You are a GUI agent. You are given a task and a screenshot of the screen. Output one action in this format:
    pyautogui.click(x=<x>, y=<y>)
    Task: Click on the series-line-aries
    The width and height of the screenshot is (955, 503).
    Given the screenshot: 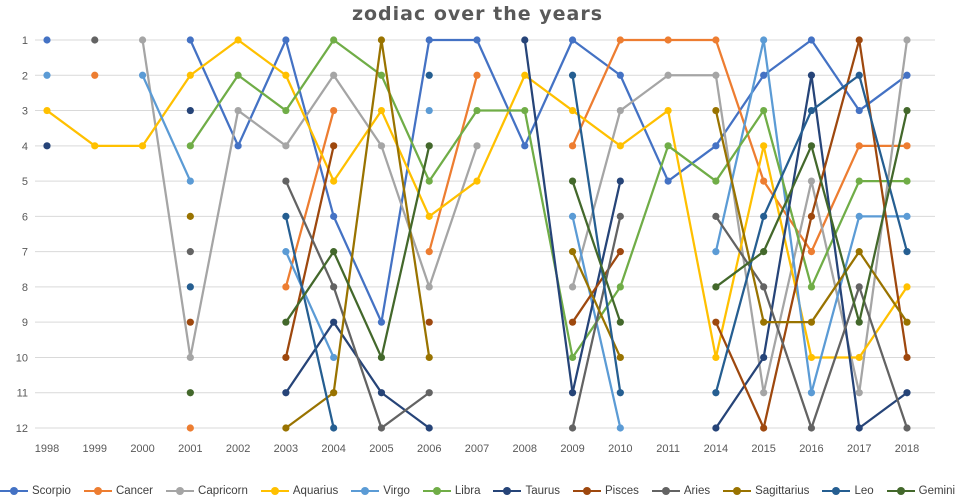 What is the action you would take?
    pyautogui.click(x=739, y=252)
    